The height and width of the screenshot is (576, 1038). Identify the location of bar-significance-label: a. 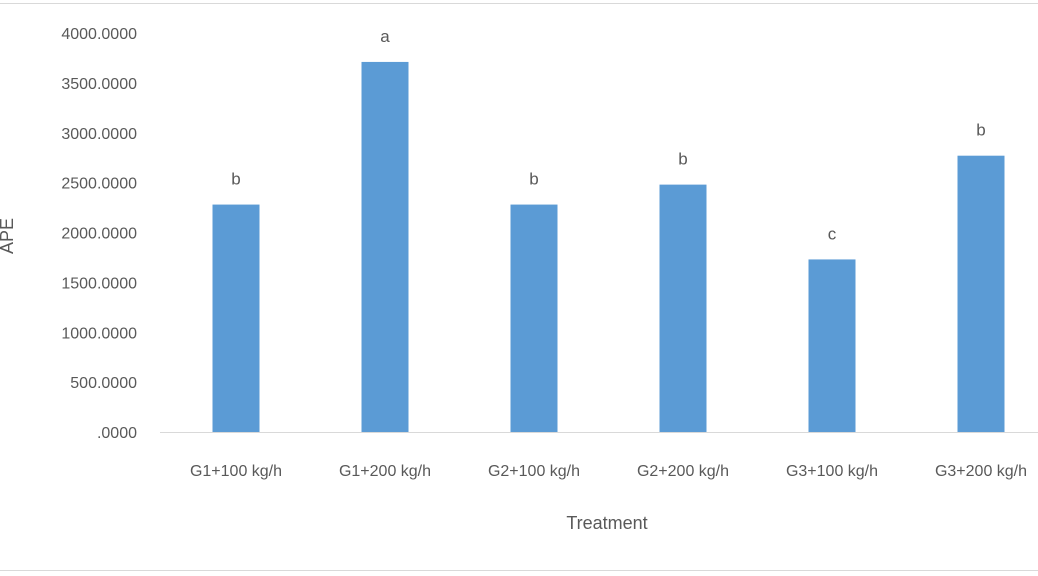
(385, 36).